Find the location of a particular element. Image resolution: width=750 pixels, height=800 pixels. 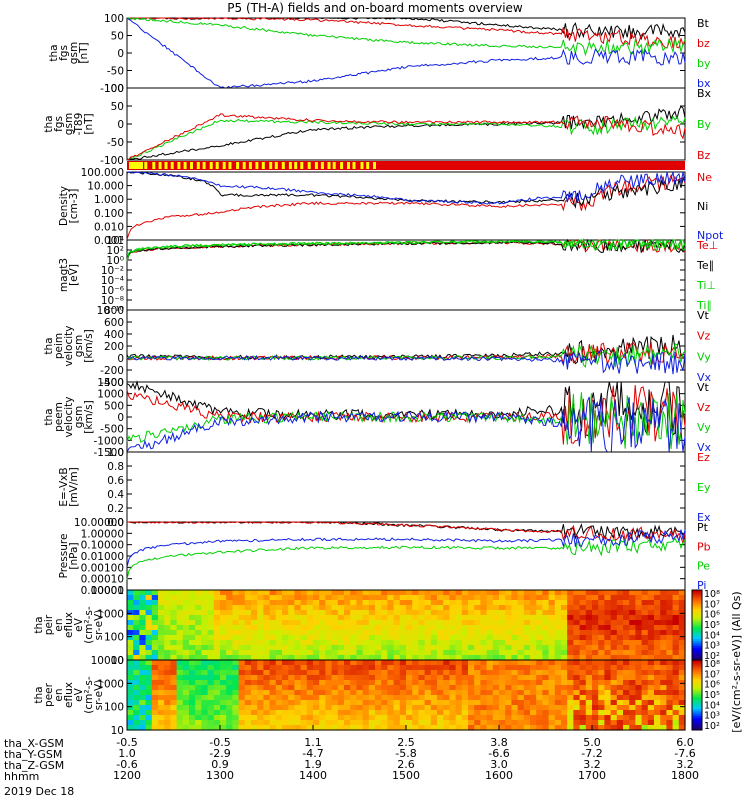

legend-entry: Vz is located at coordinates (704, 407).